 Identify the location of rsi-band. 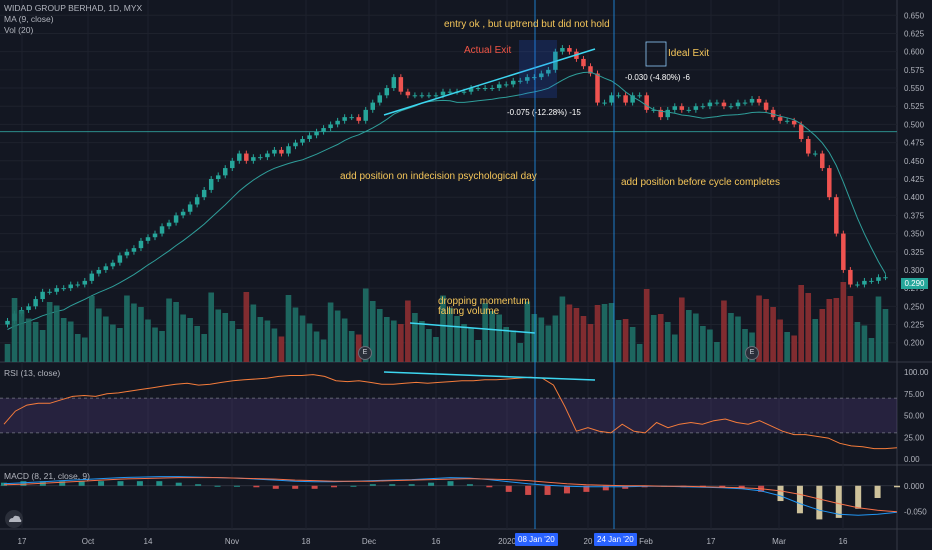
(448, 415).